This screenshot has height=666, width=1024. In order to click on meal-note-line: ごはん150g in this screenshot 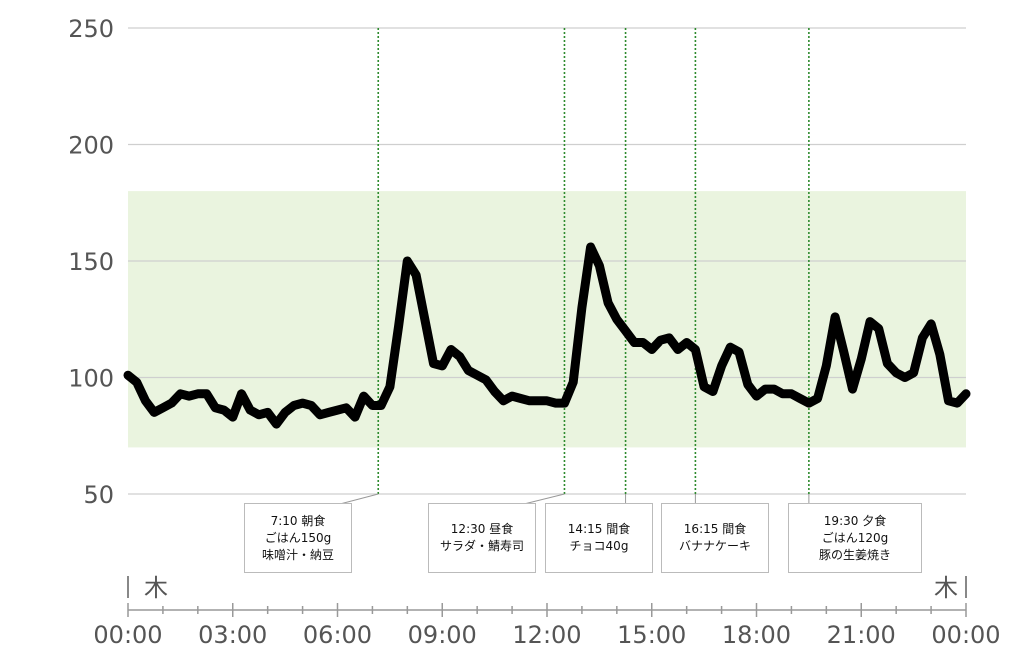, I will do `click(298, 537)`.